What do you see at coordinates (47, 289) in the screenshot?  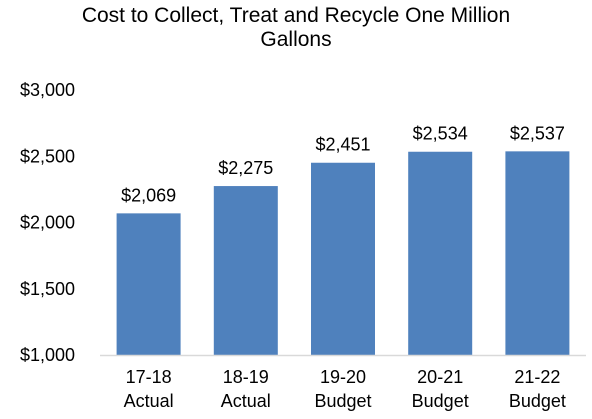 I see `y-tick-label: $1,500` at bounding box center [47, 289].